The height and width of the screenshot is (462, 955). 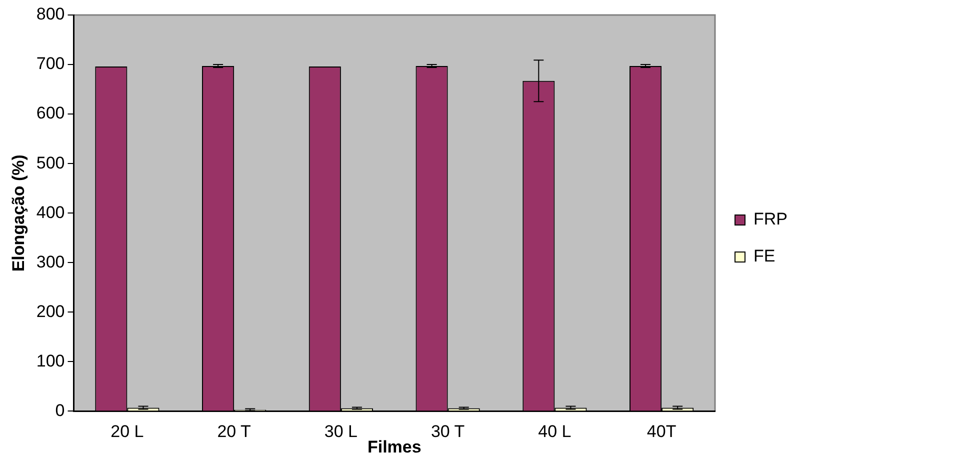 I want to click on x-tick-label: 20 L, so click(x=127, y=432).